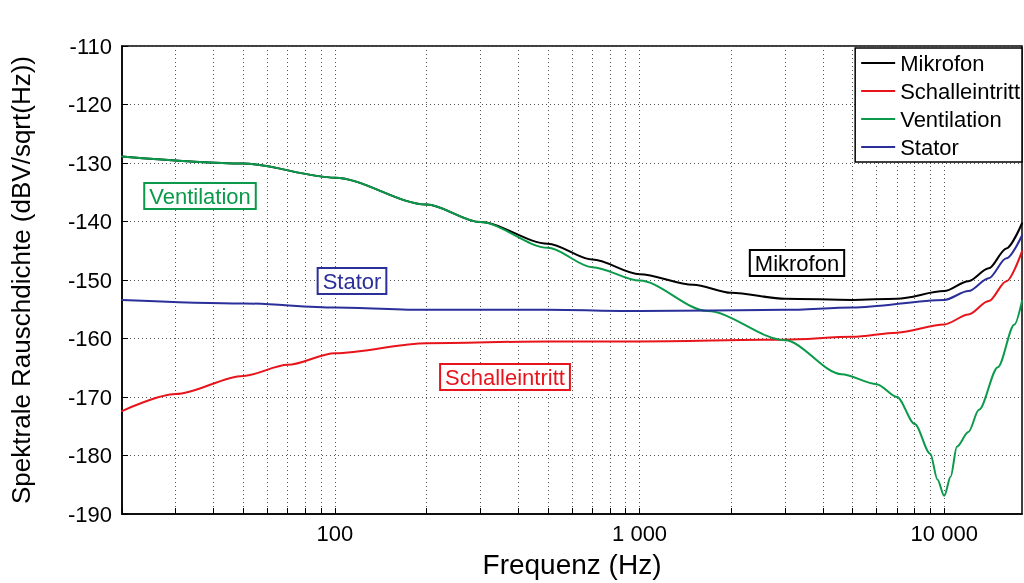  Describe the element at coordinates (89, 455) in the screenshot. I see `y-tick-label: -180` at that location.